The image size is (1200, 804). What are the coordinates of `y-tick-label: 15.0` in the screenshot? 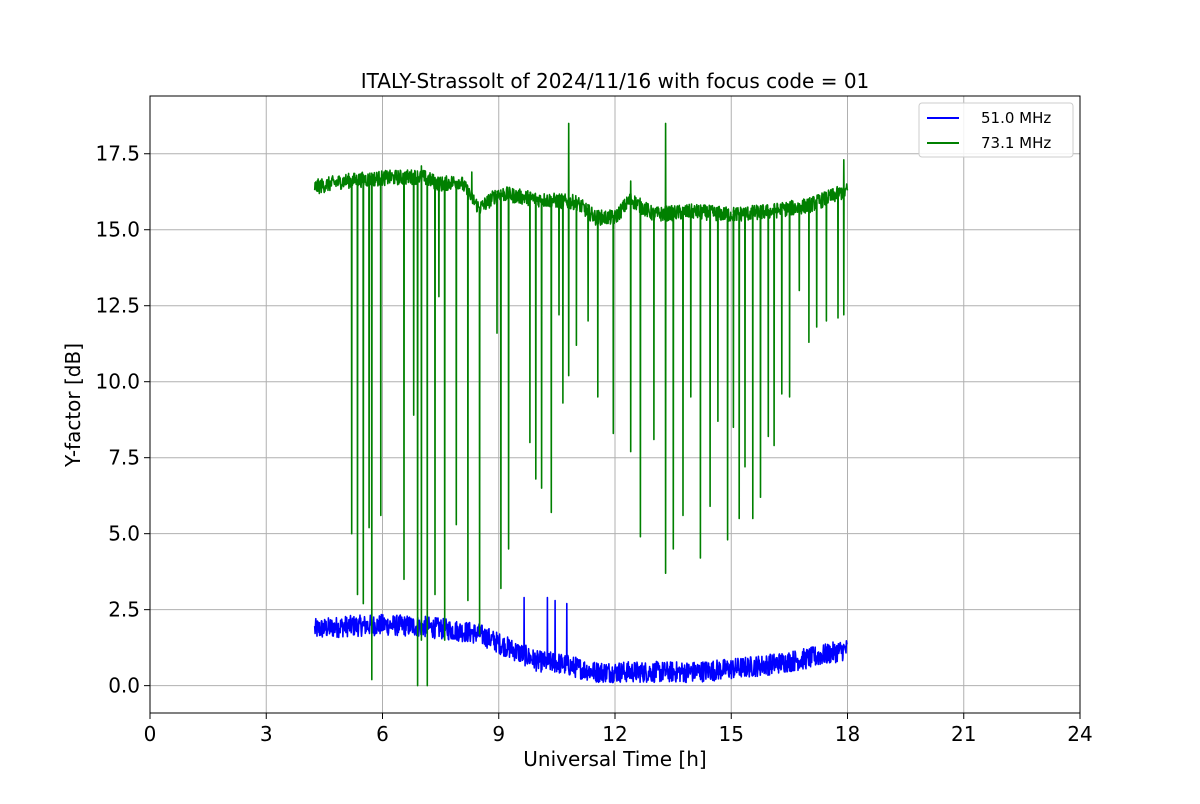 It's located at (117, 230).